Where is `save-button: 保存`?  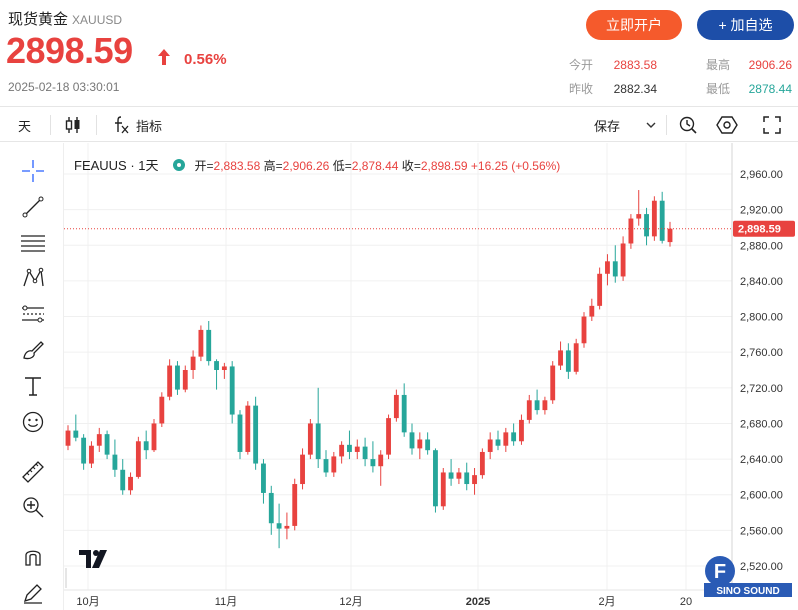 save-button: 保存 is located at coordinates (607, 125).